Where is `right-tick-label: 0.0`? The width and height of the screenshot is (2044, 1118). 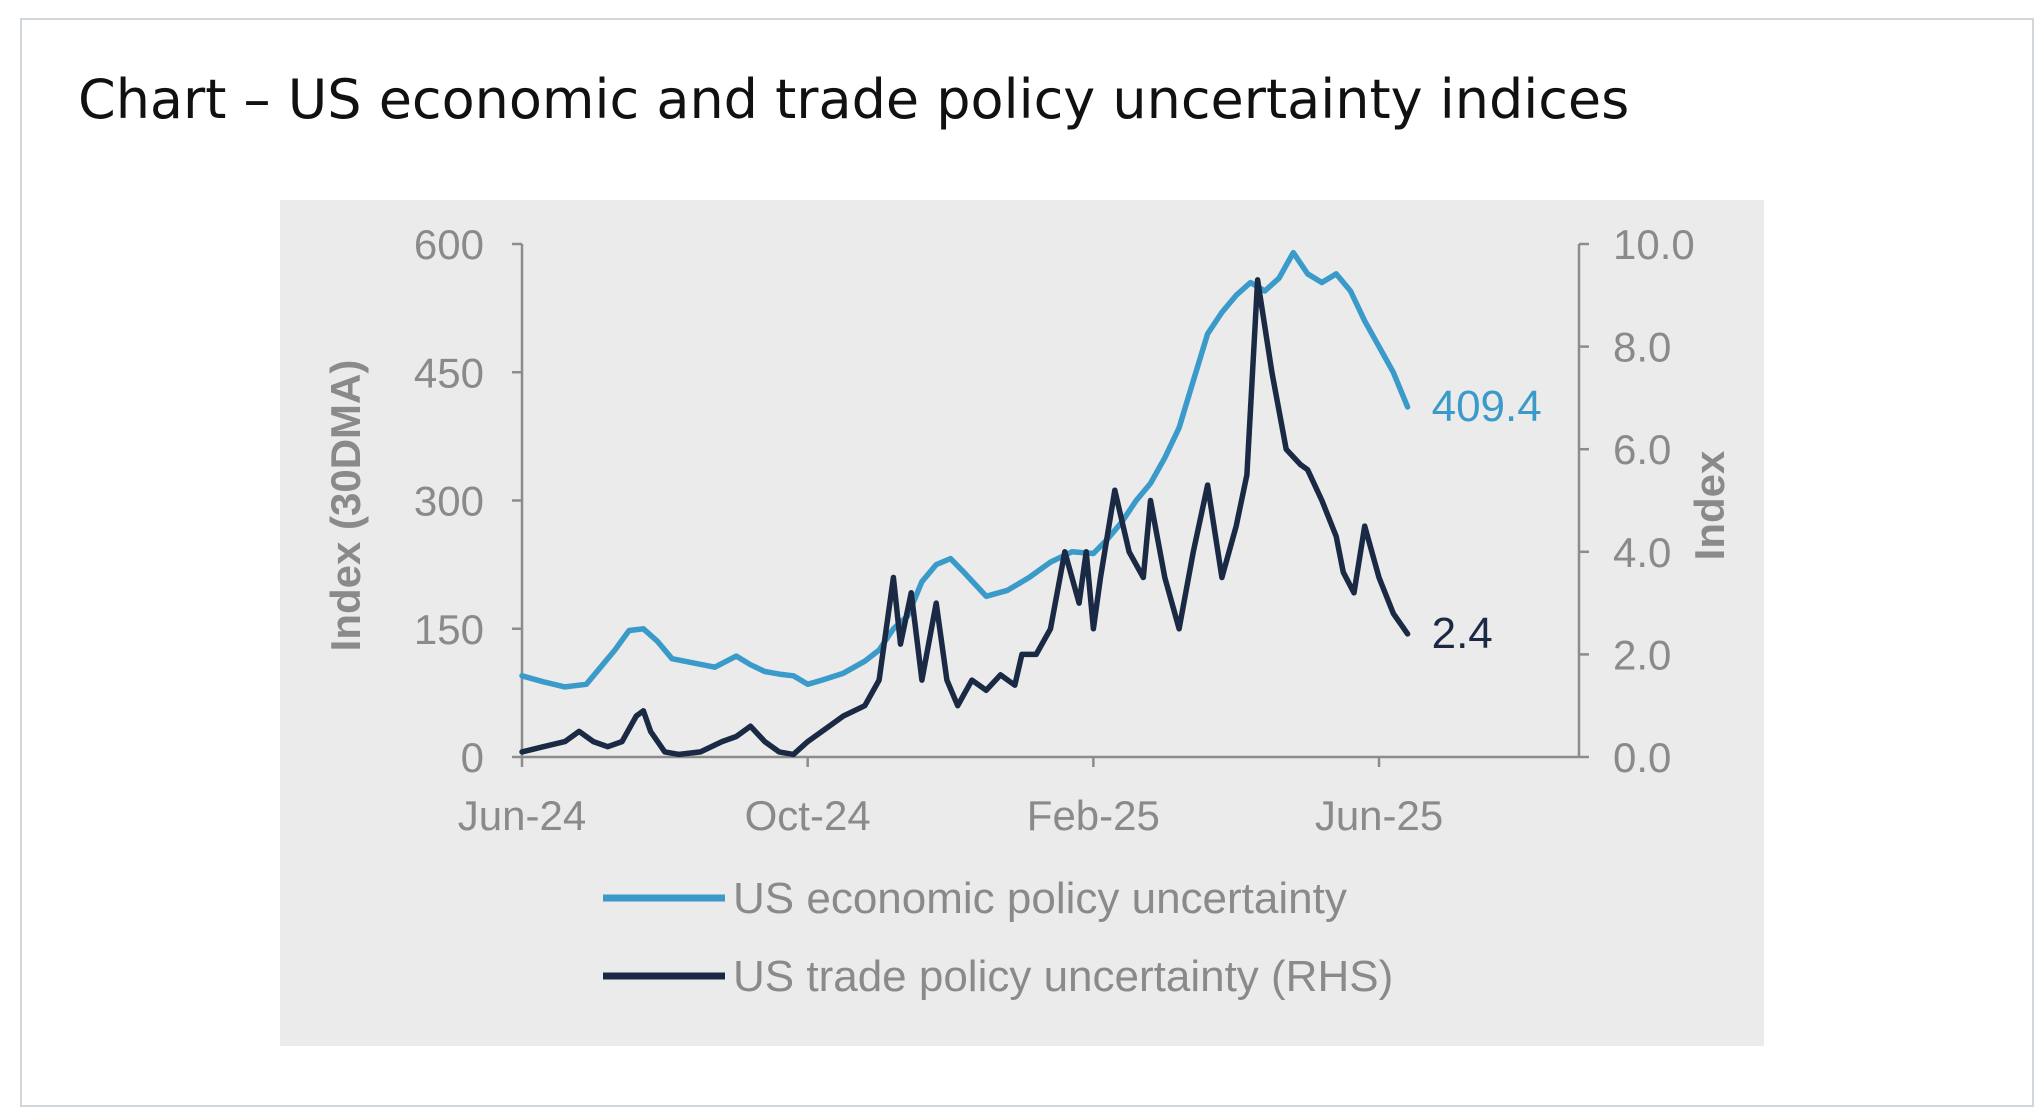 right-tick-label: 0.0 is located at coordinates (1642, 757).